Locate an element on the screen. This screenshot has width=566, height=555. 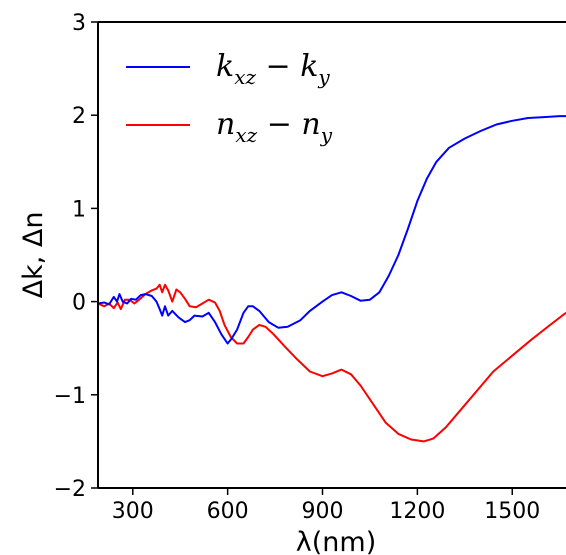
y-tick-label: 3 is located at coordinates (79, 23).